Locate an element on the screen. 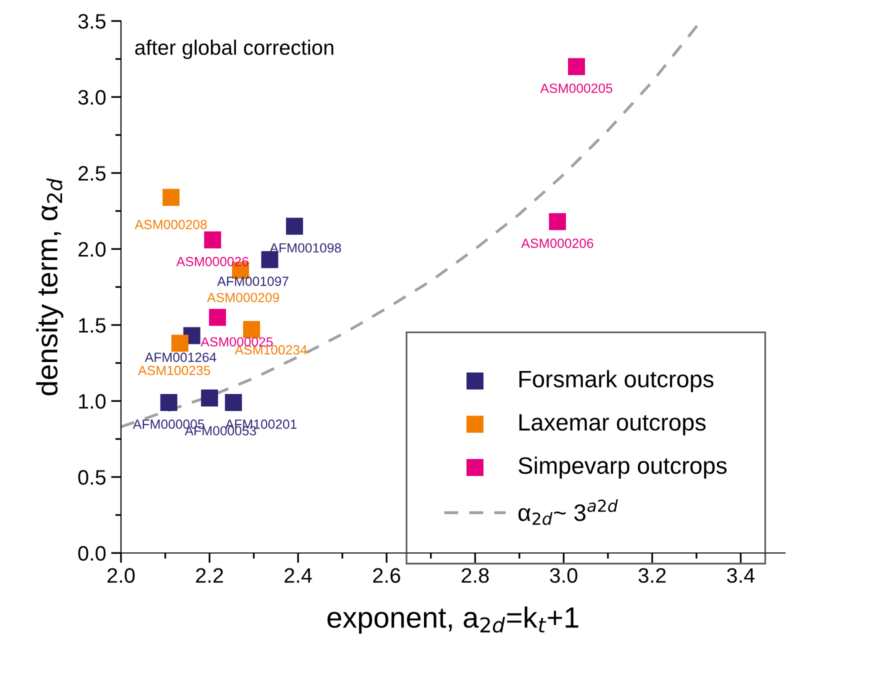 The image size is (877, 675). y-tick-label: 0.5 is located at coordinates (92, 477).